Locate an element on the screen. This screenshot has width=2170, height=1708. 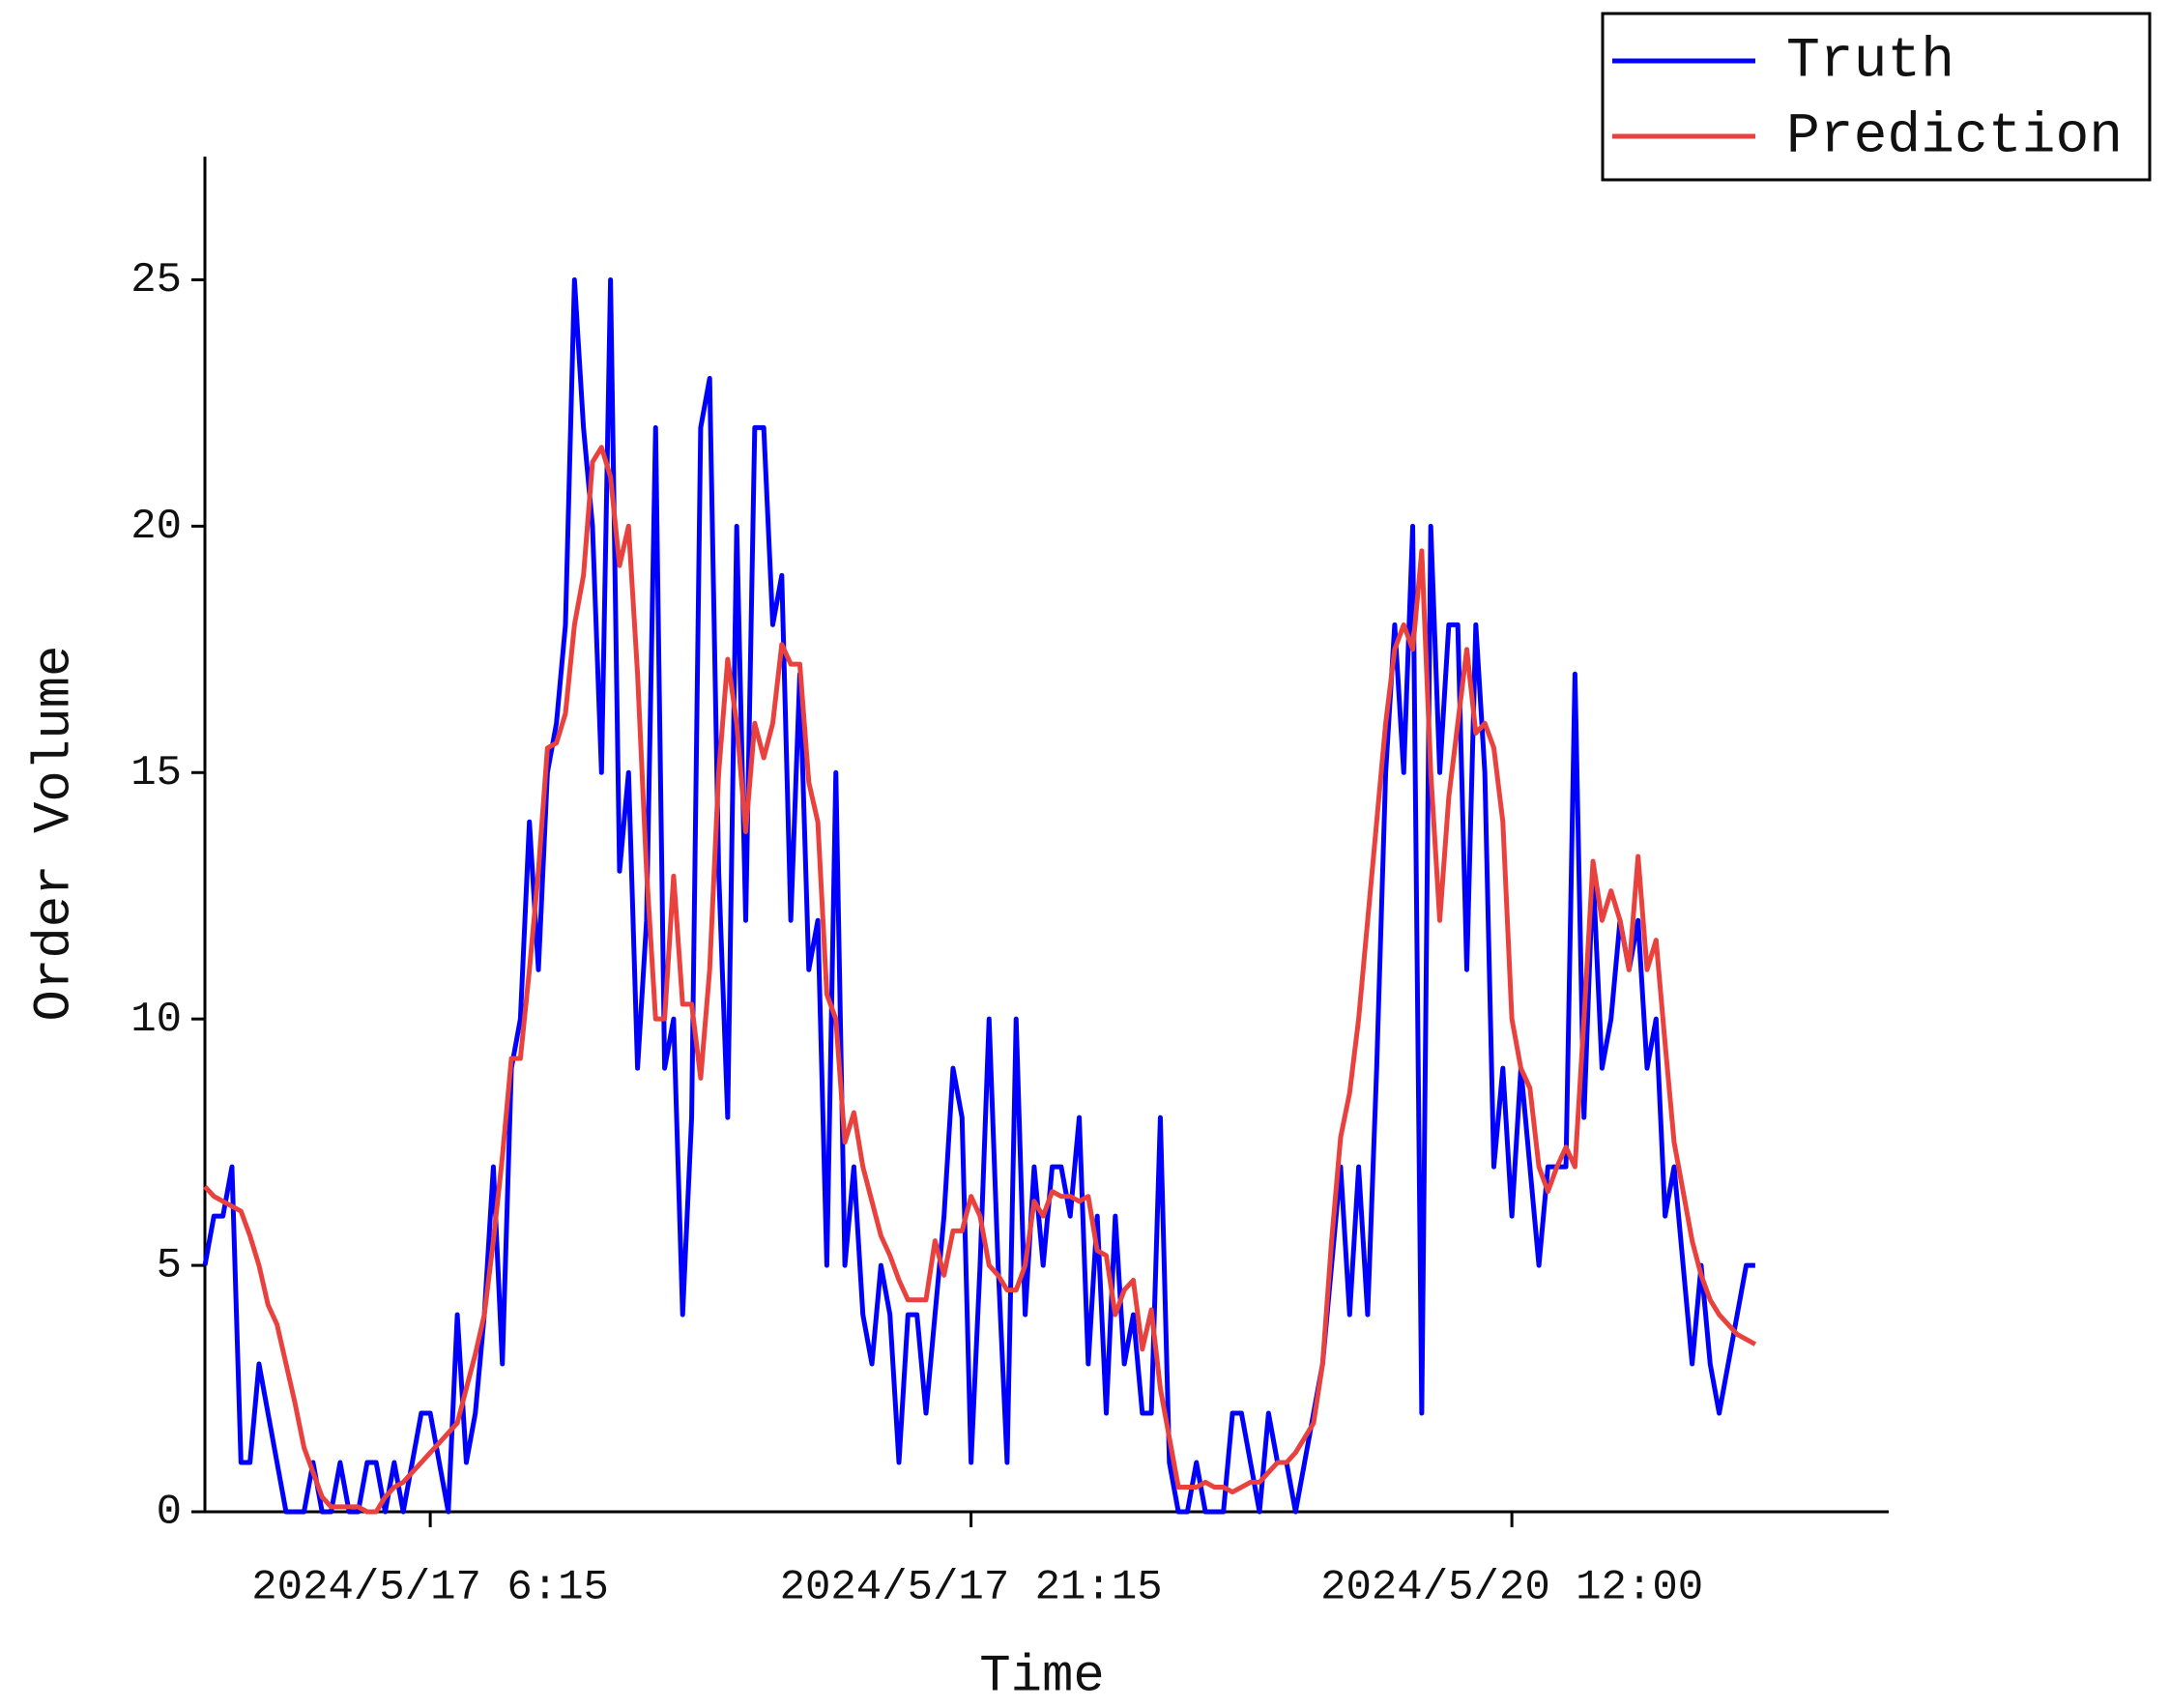
x-tick-label: 2024/5/20 12:00 is located at coordinates (1511, 1588).